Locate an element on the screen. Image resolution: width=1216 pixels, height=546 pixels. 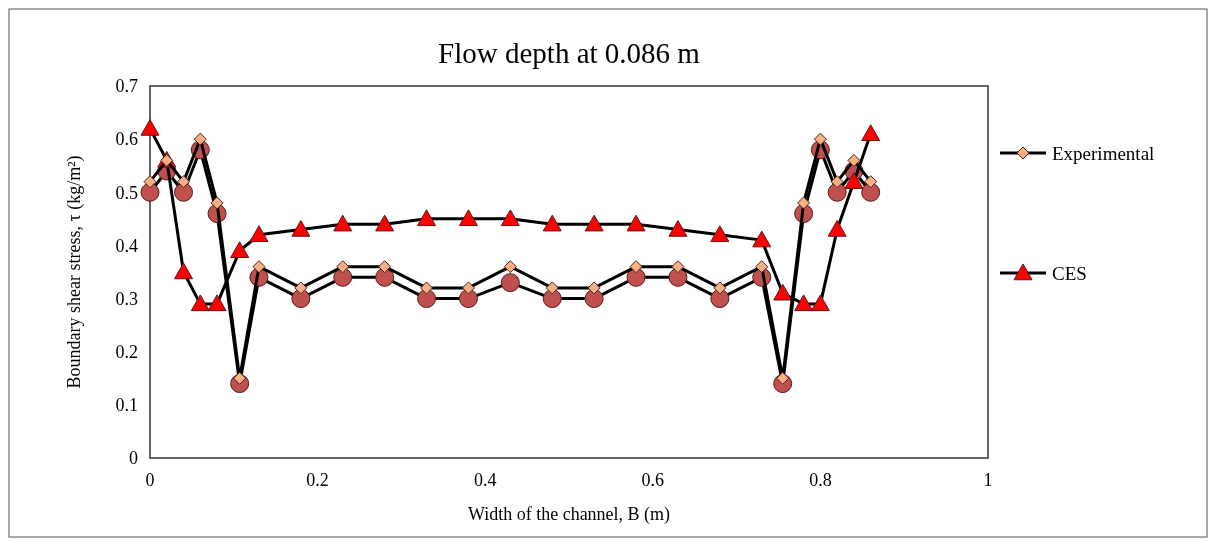
y-tick-label: 0.4 is located at coordinates (126, 245).